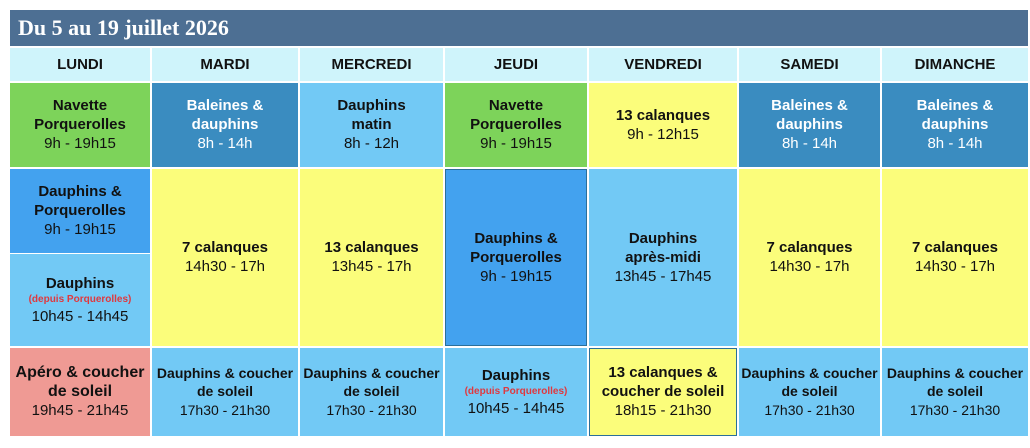 The width and height of the screenshot is (1030, 448). I want to click on slot-mardi-morning: Baleines & dauphins 8h - 14h, so click(225, 125).